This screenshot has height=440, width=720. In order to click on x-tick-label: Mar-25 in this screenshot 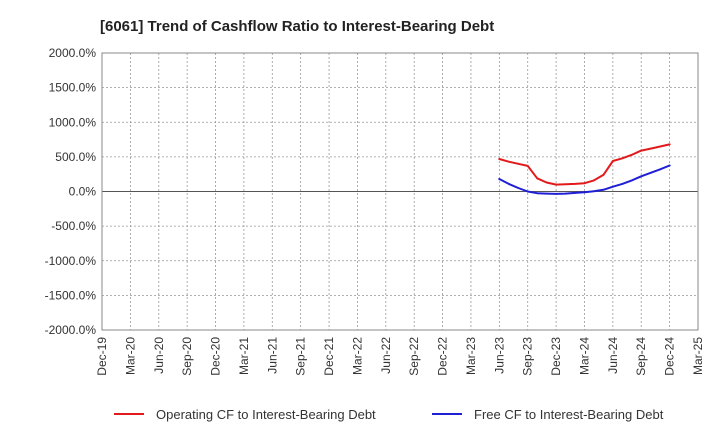, I will do `click(698, 356)`.